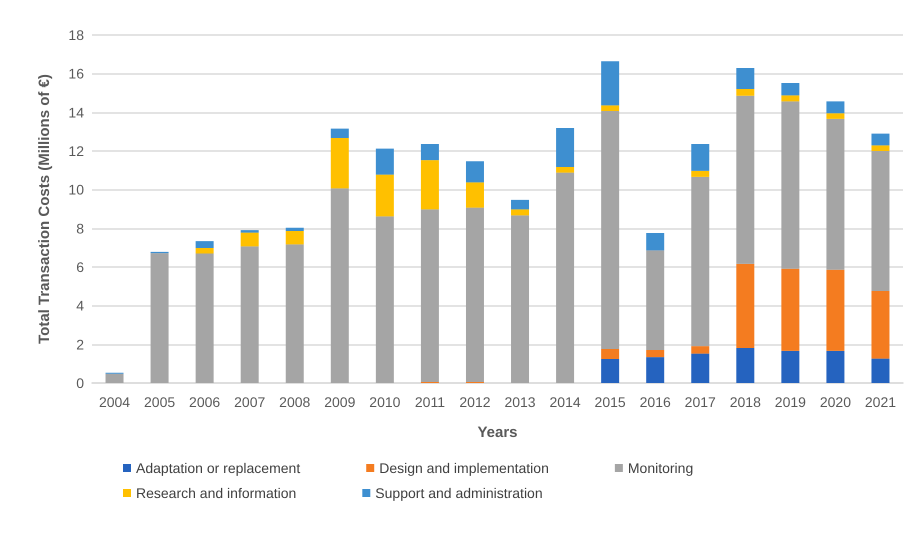  What do you see at coordinates (746, 402) in the screenshot?
I see `x-tick-label: 2018` at bounding box center [746, 402].